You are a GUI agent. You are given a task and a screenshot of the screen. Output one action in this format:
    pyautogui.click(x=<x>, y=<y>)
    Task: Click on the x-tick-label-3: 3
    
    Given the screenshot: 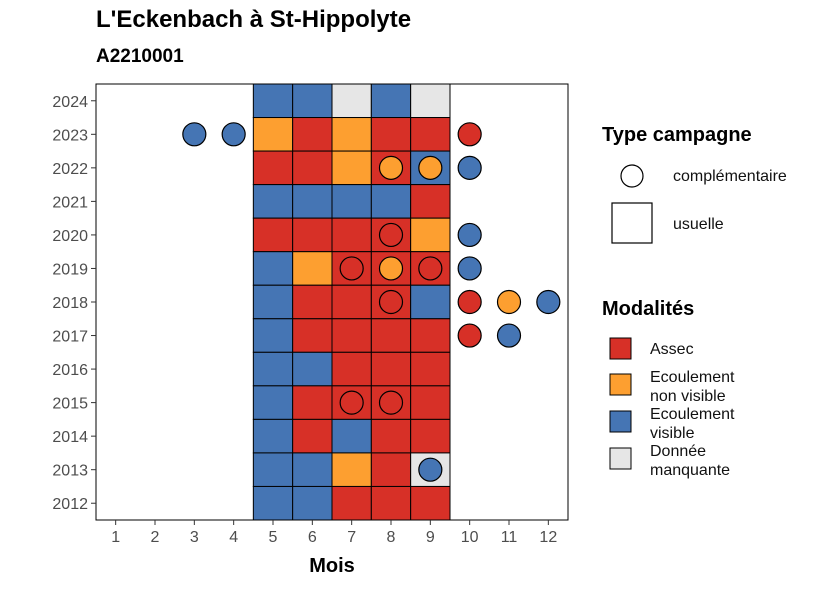 What is the action you would take?
    pyautogui.click(x=194, y=537)
    